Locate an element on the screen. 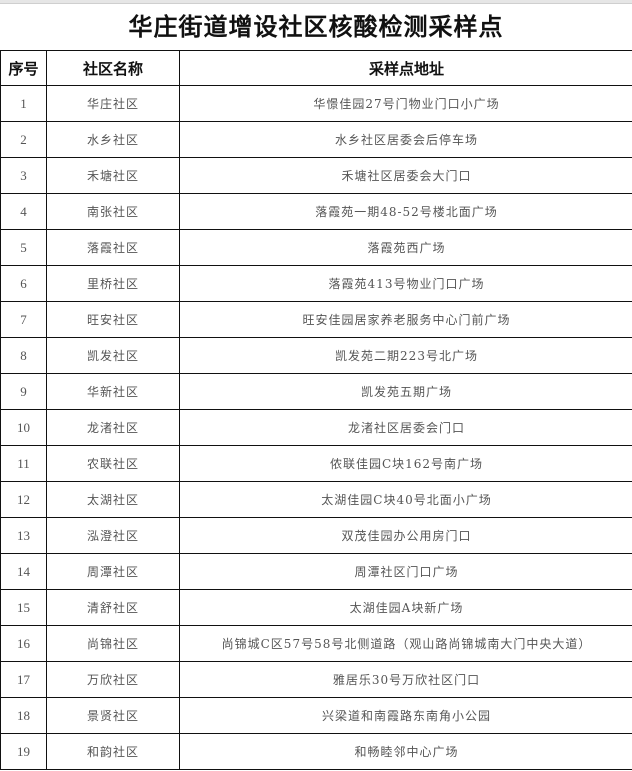  cell-no: 12 is located at coordinates (23, 499).